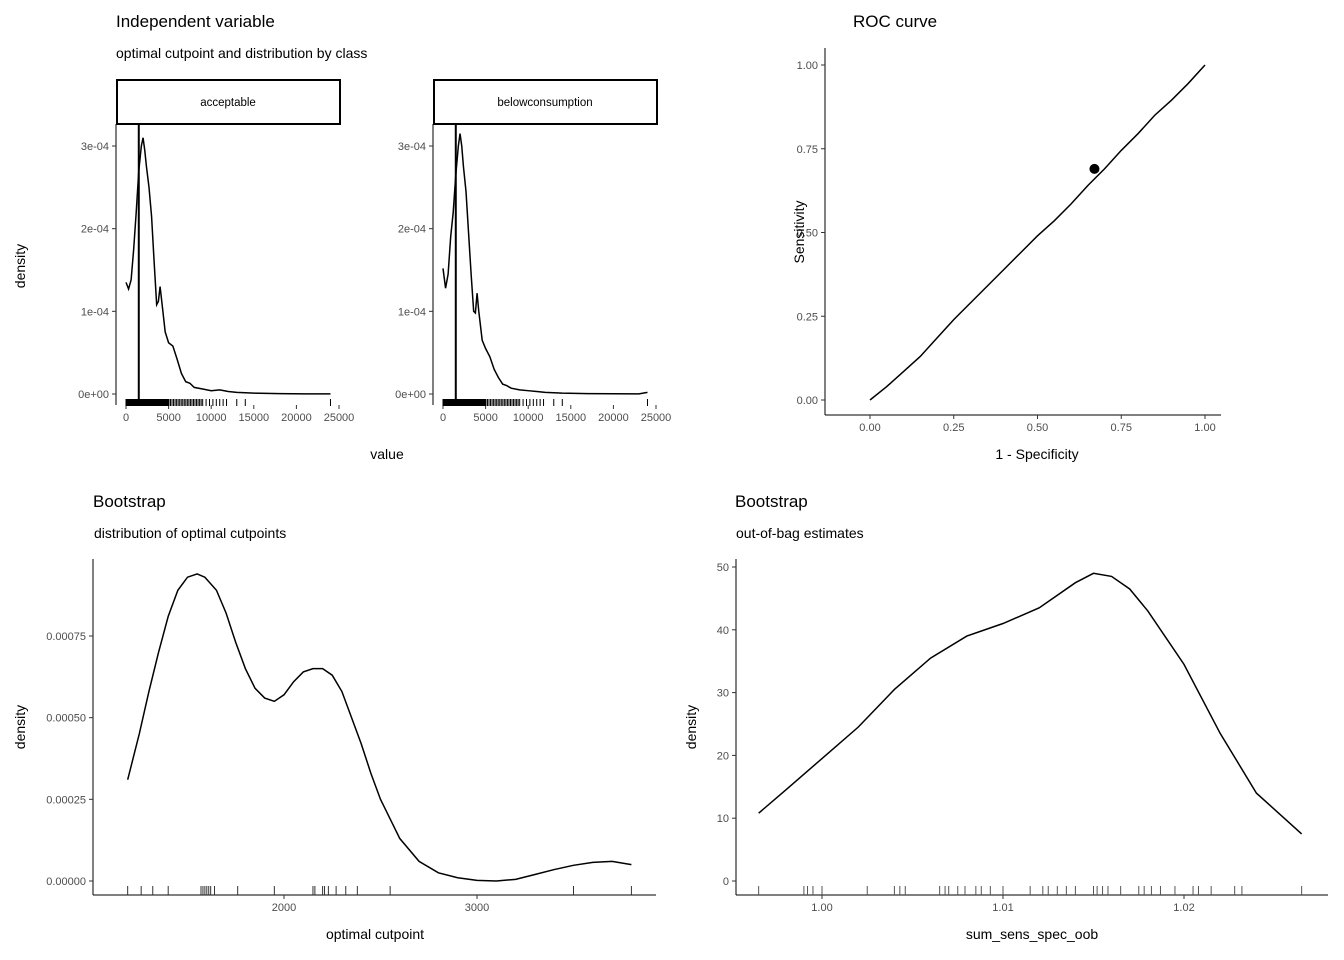  What do you see at coordinates (69, 759) in the screenshot?
I see `boot-cut-y-ticks: 0.00000 0.00025 0.00050 0.00075` at bounding box center [69, 759].